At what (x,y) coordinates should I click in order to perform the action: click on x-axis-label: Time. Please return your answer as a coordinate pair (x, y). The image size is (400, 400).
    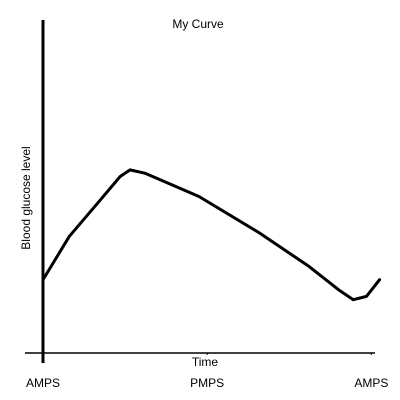
    Looking at the image, I should click on (205, 362).